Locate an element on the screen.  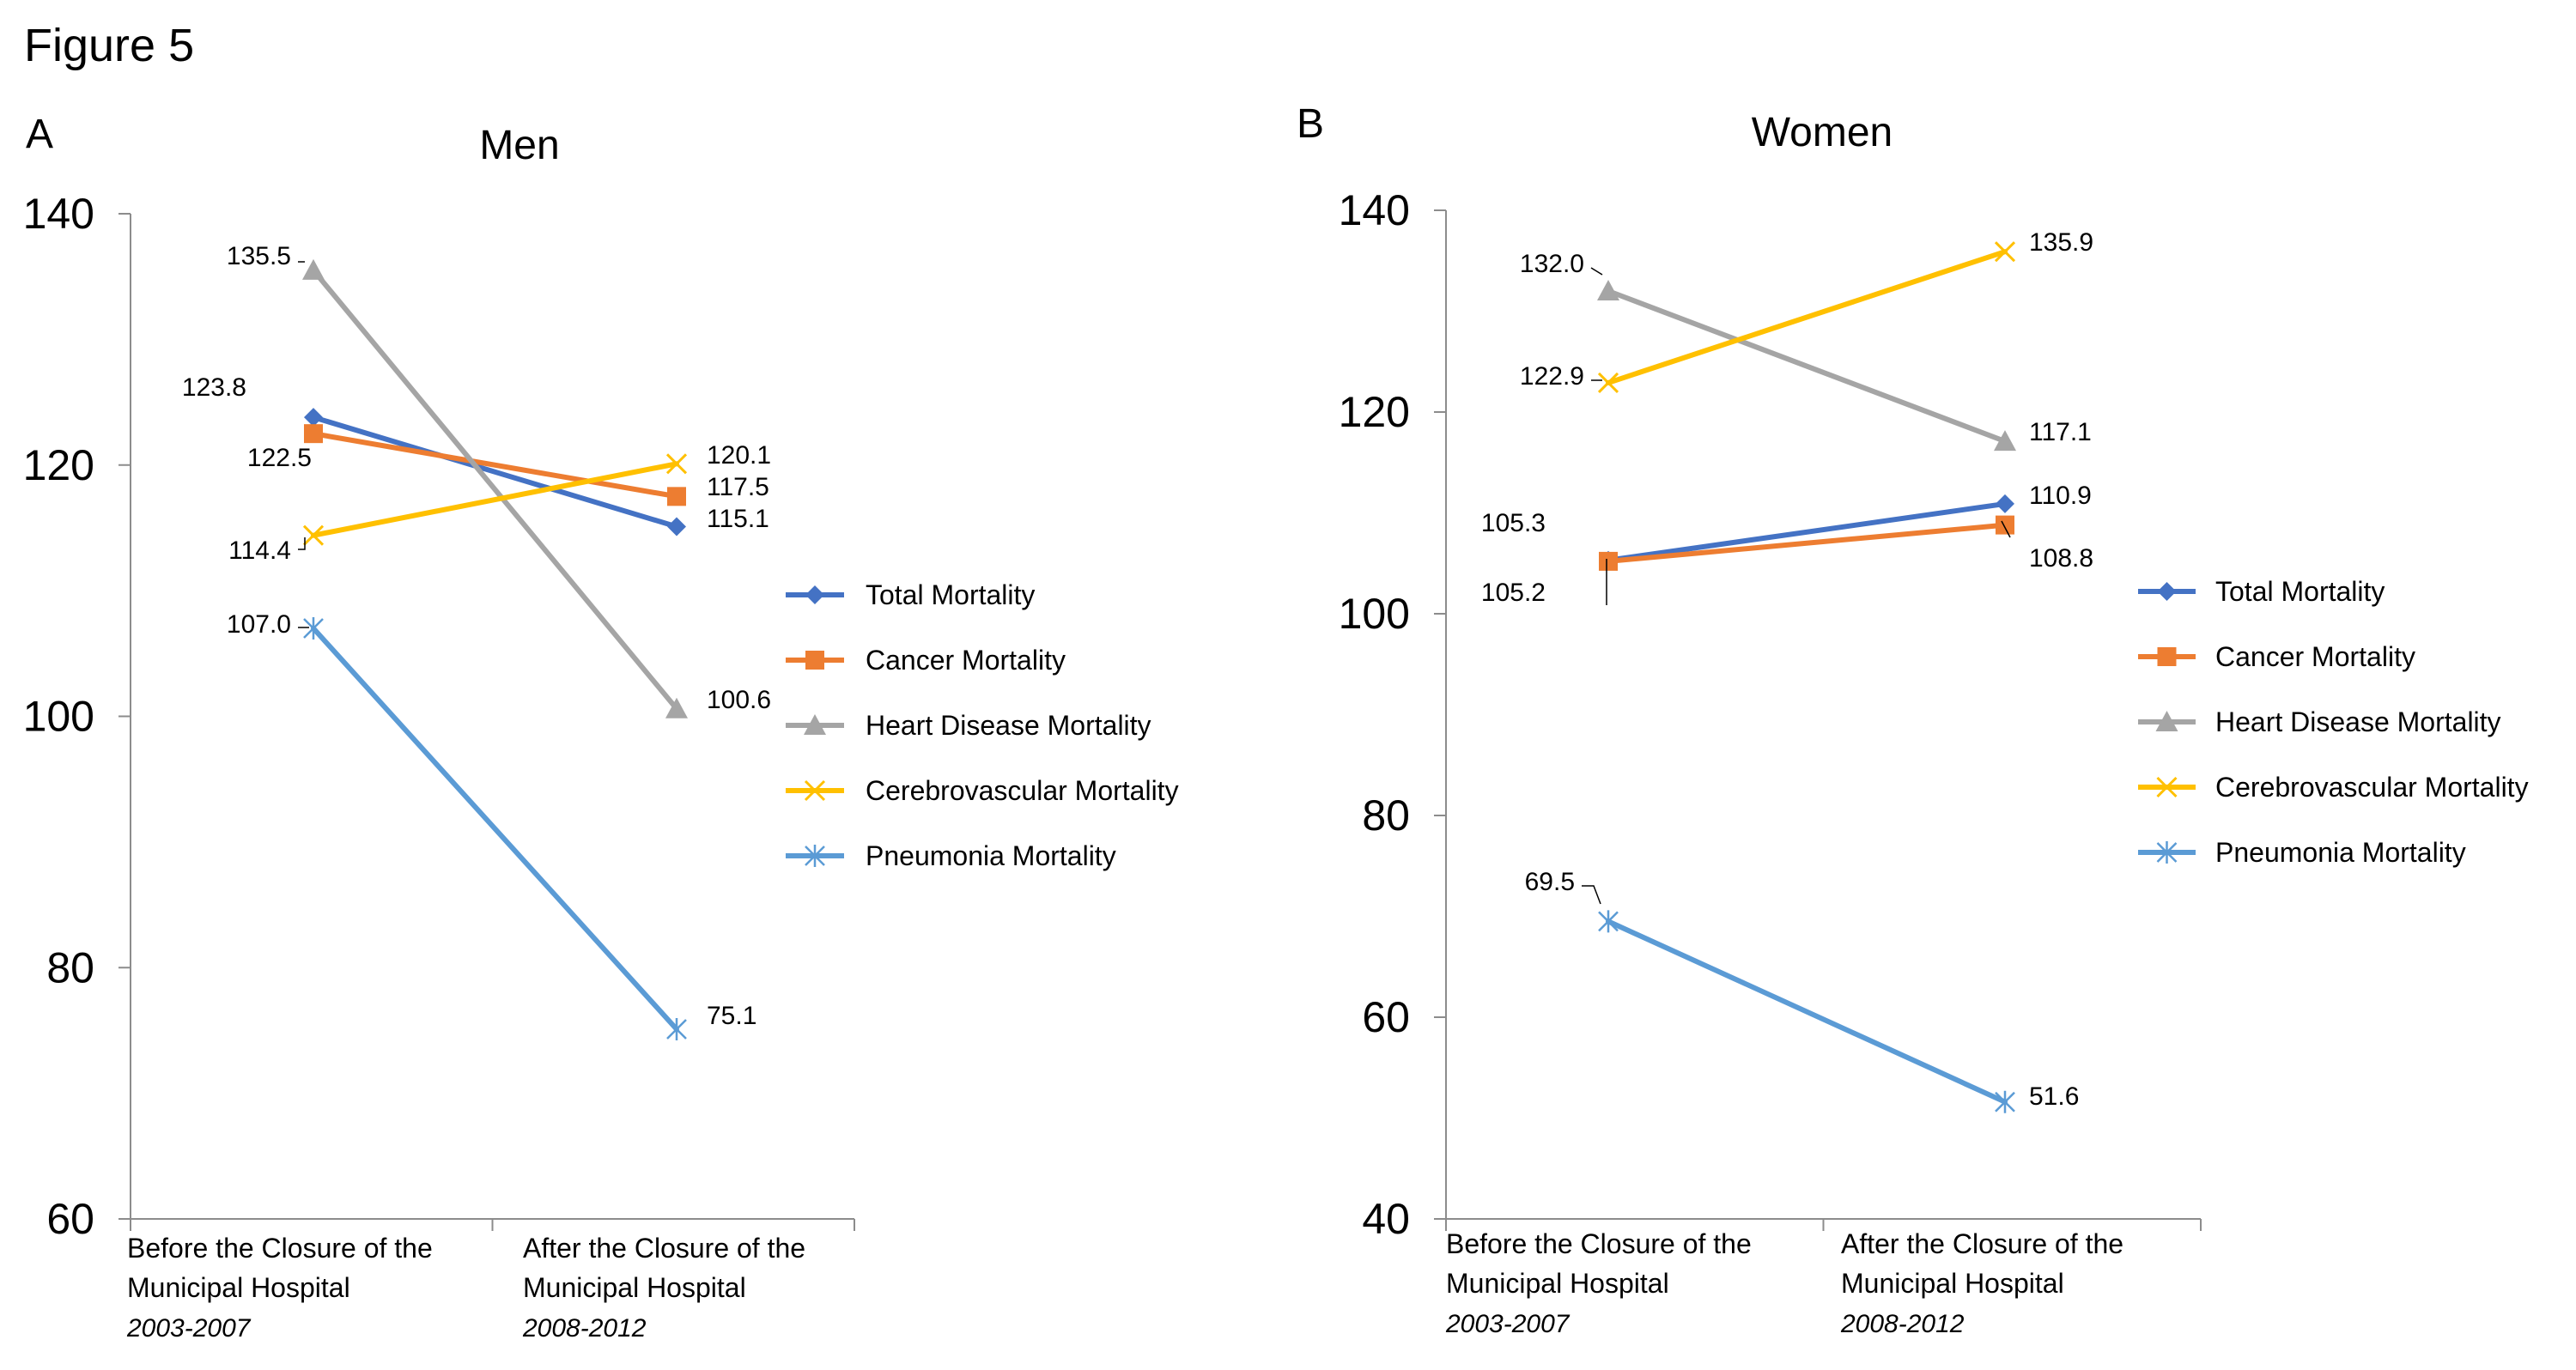
data-label: 108.8 is located at coordinates (2061, 559).